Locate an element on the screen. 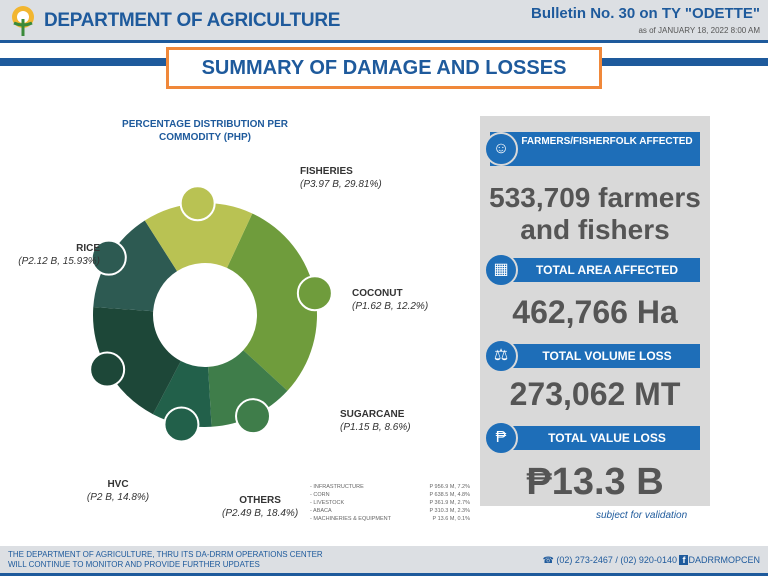 Image resolution: width=768 pixels, height=576 pixels. bulletin-title: Bulletin No. 30 on TY "ODETTE" is located at coordinates (645, 13).